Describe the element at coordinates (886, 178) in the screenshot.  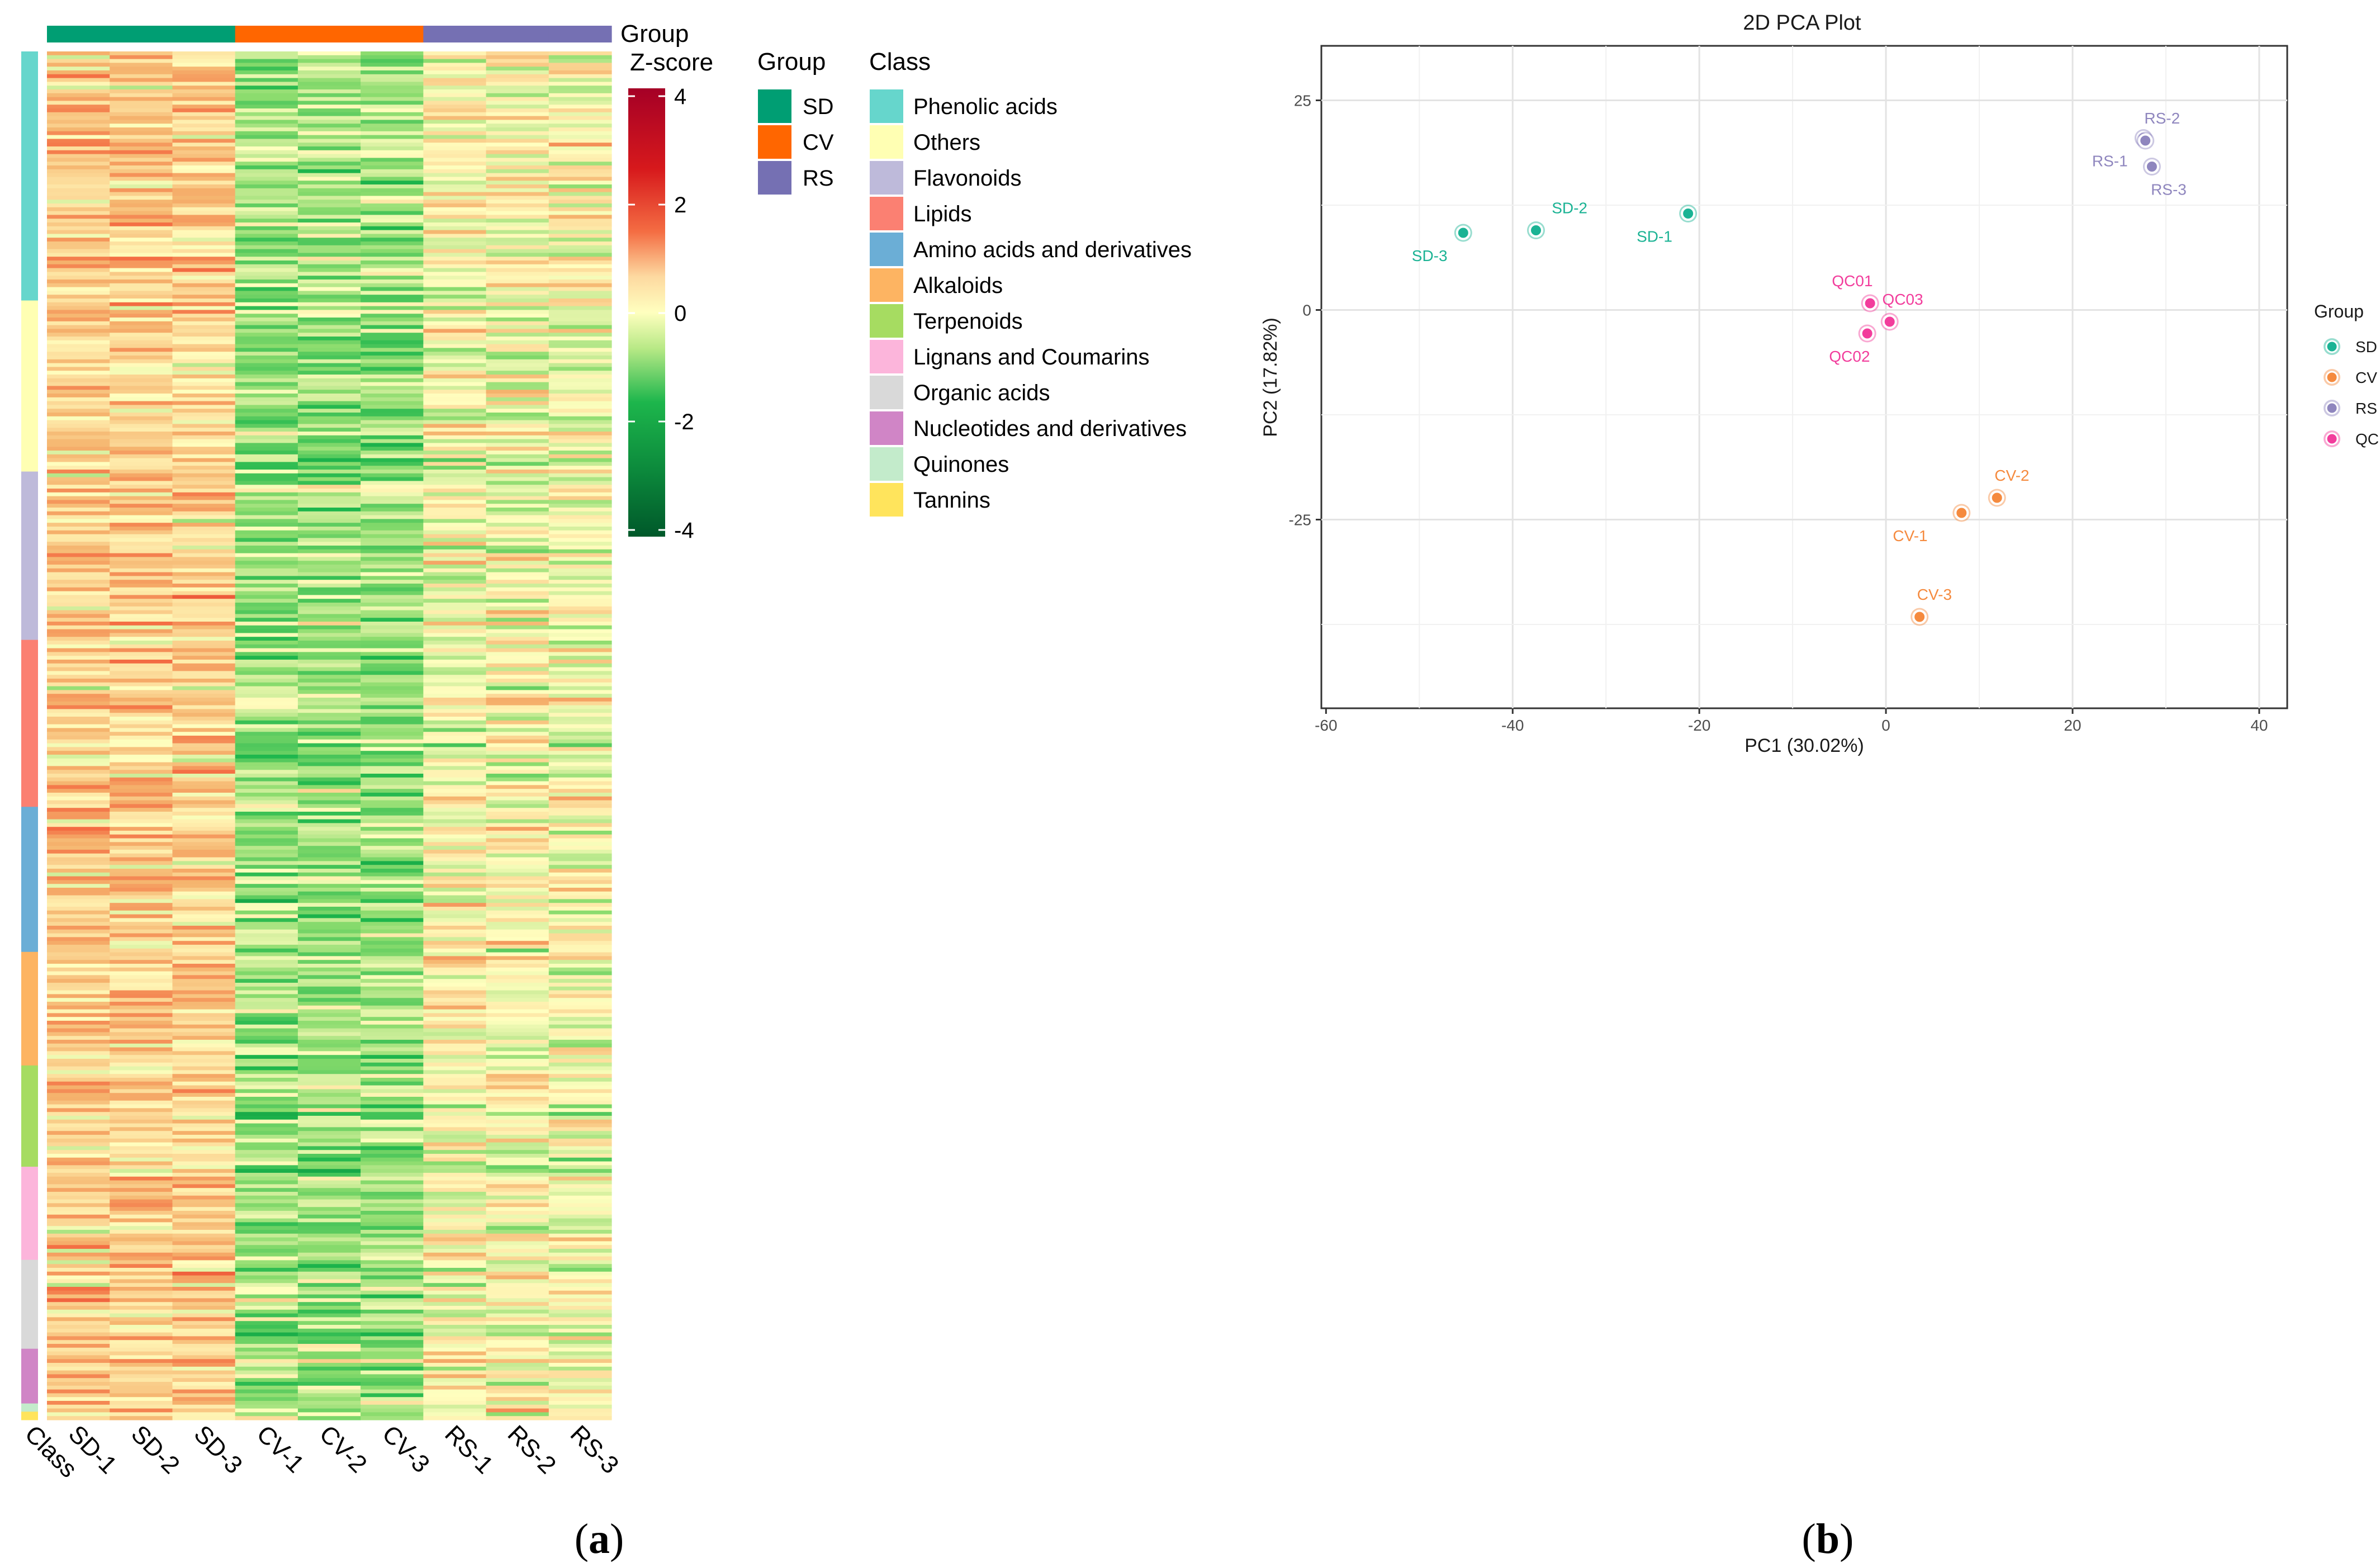
I see `class-legend-swatch` at that location.